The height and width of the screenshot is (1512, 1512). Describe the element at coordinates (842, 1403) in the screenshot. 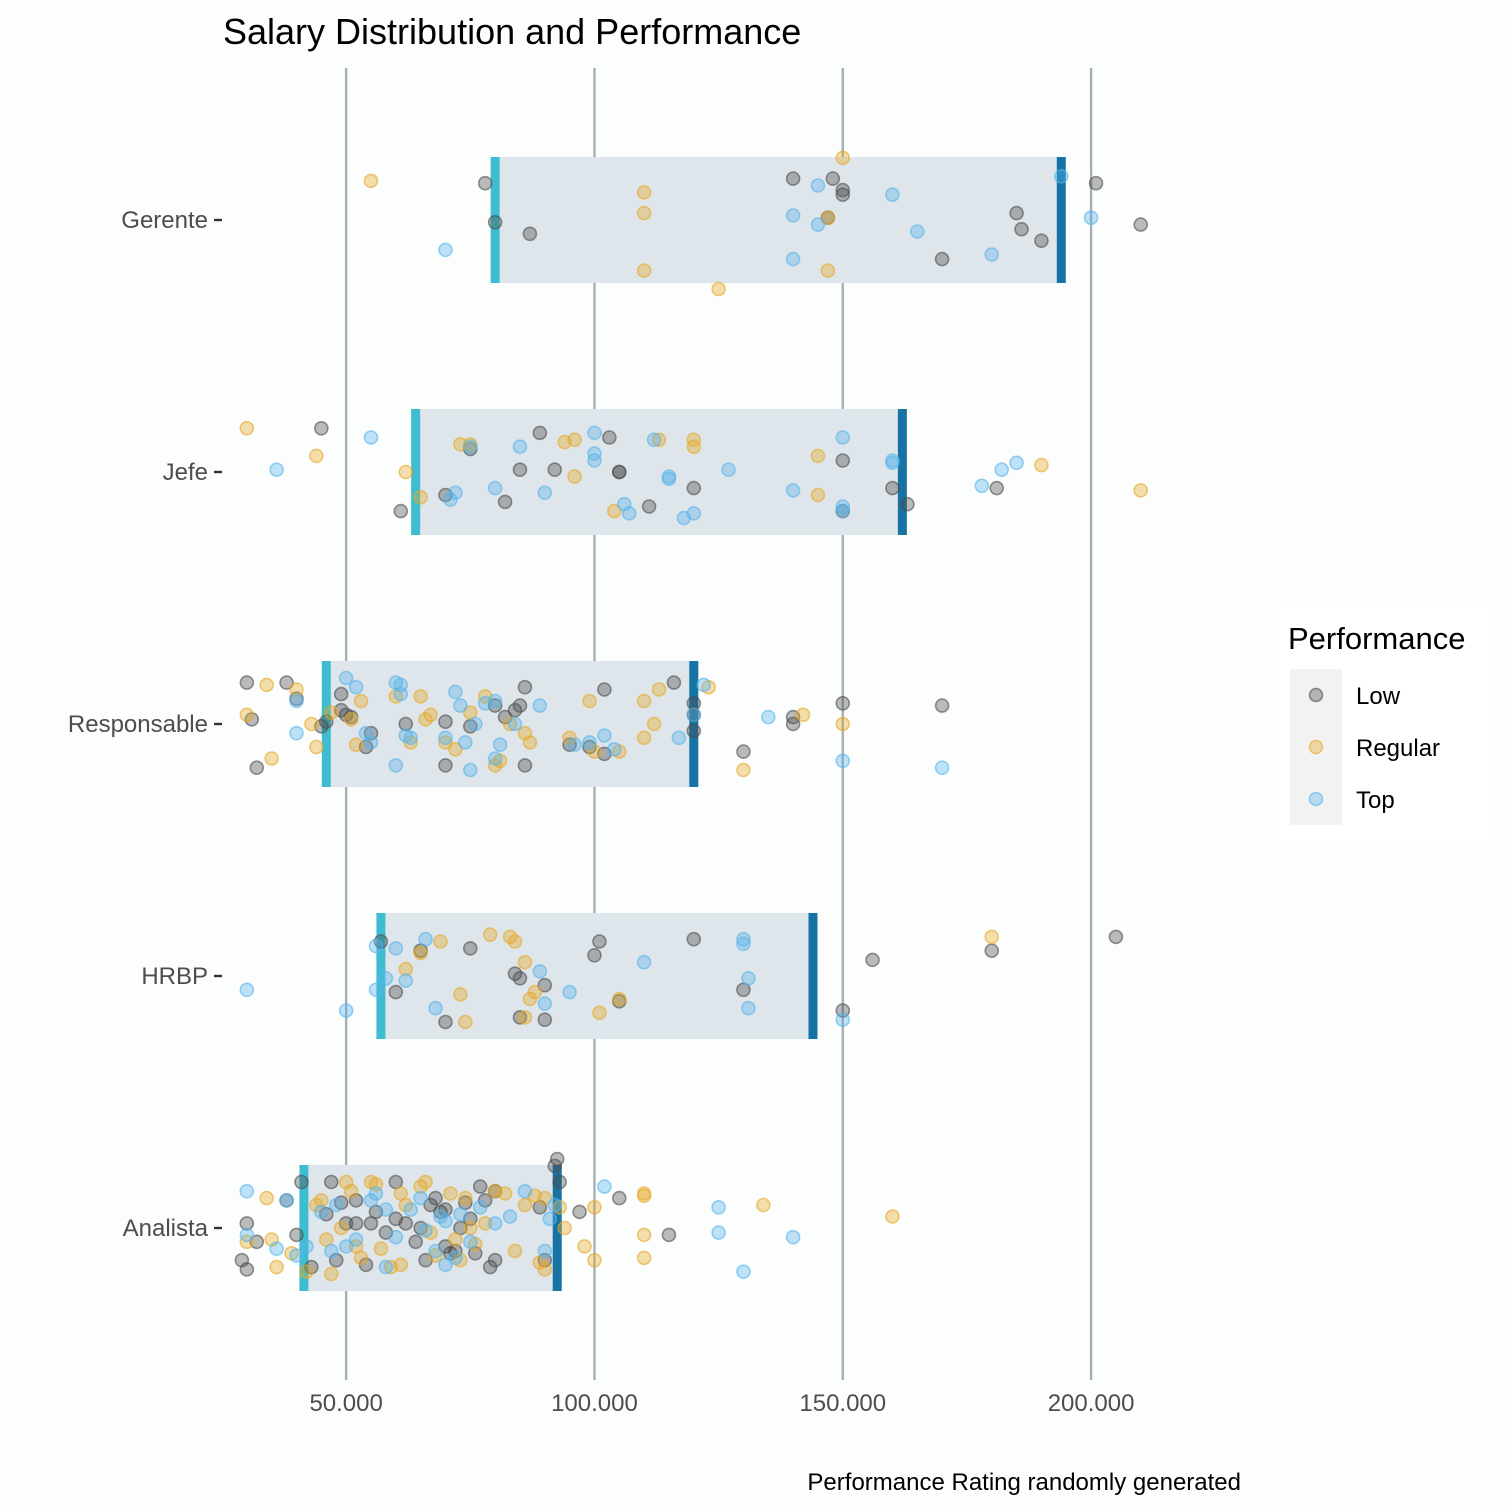

I see `x-tick-label: 150.000` at that location.